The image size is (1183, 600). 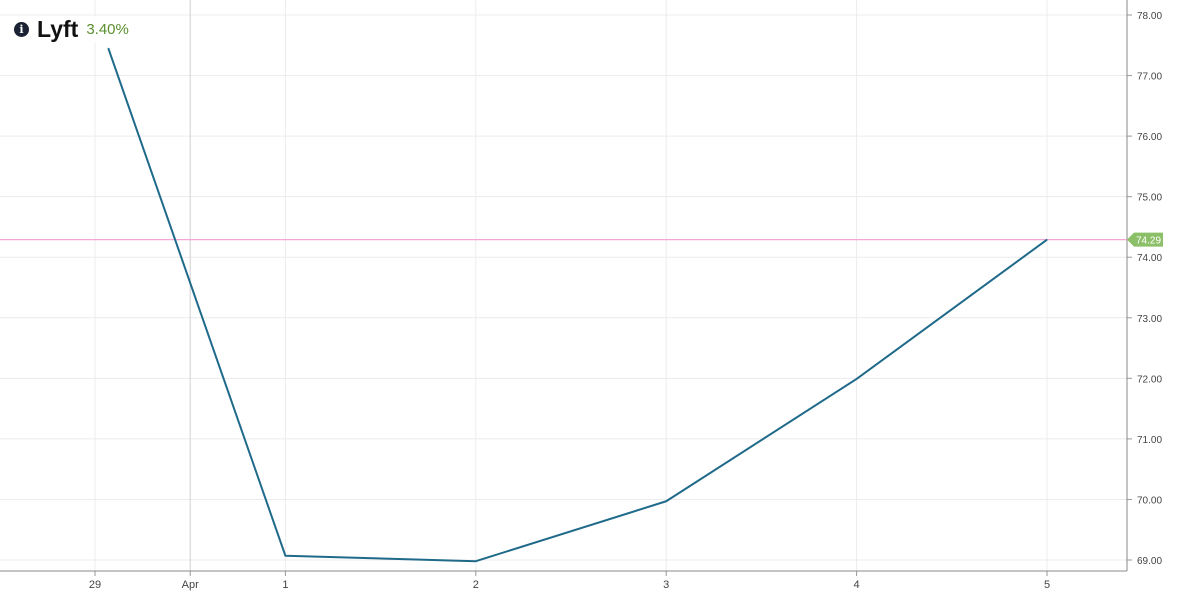 I want to click on info-icon: i, so click(x=21, y=29).